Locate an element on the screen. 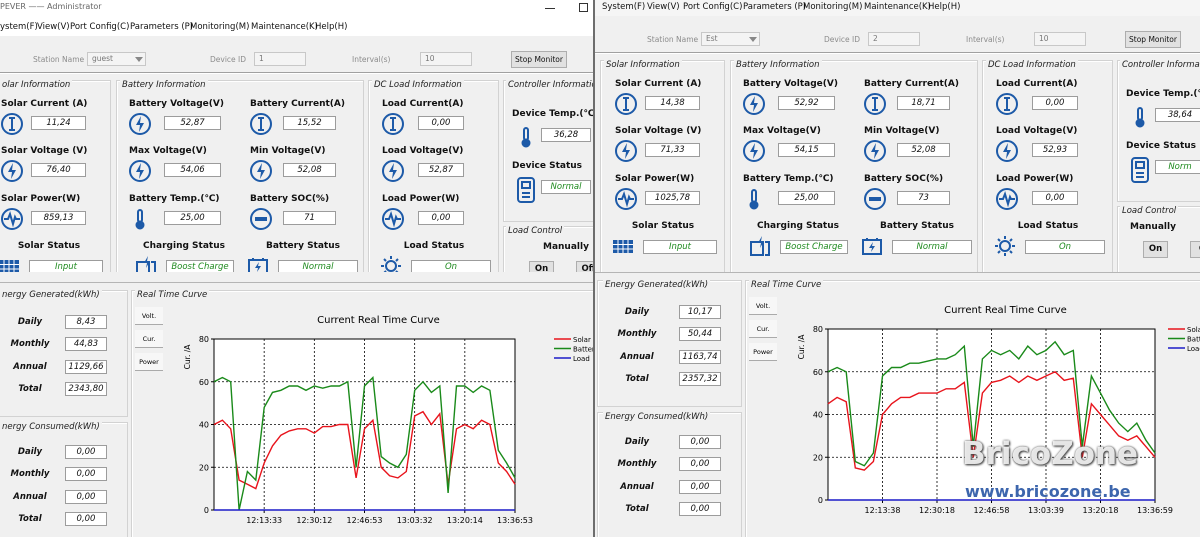  status-value: Input is located at coordinates (680, 247).